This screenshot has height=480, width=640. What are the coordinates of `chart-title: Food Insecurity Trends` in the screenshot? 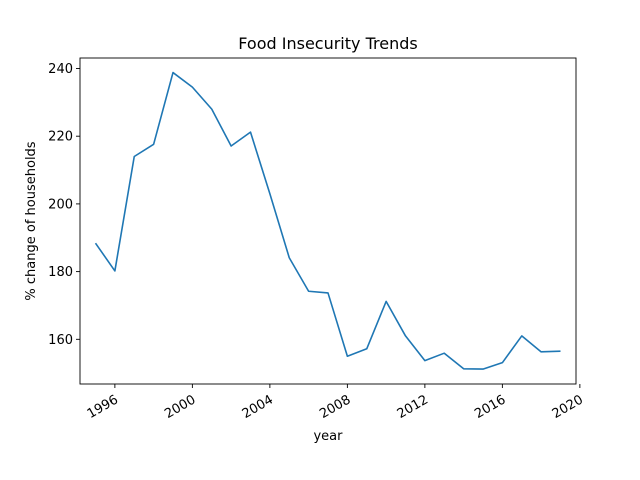 It's located at (327, 43).